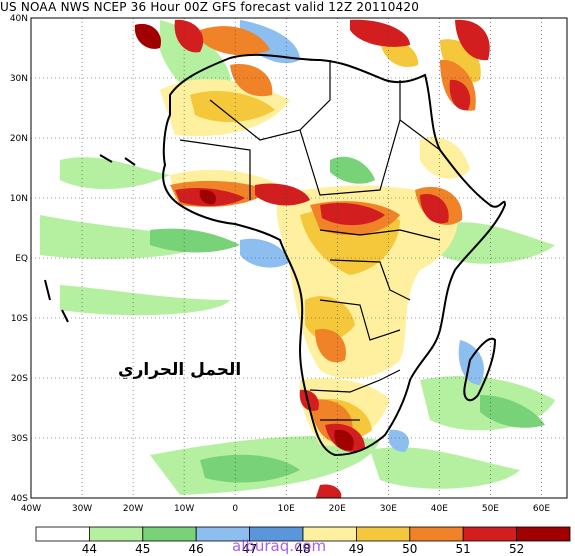 The image size is (575, 556). What do you see at coordinates (142, 549) in the screenshot?
I see `legend-label: 45` at bounding box center [142, 549].